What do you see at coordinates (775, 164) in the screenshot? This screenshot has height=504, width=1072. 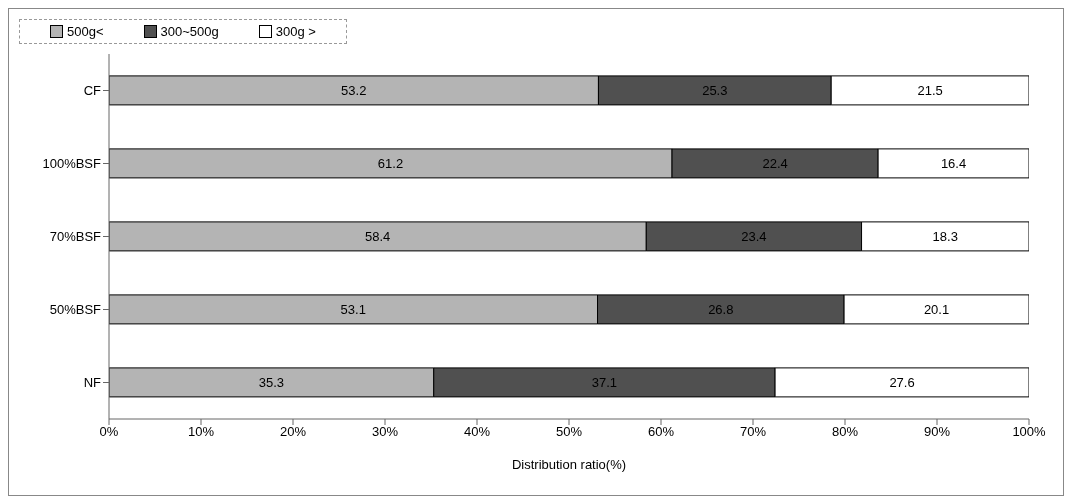 I see `data-label: 22.4` at bounding box center [775, 164].